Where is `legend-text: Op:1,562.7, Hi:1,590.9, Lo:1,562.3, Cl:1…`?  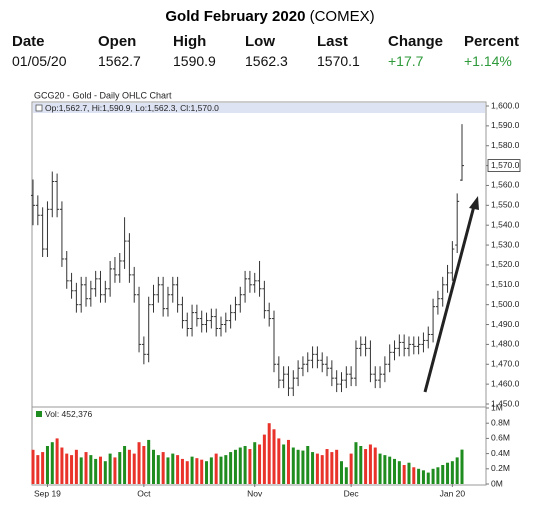 legend-text: Op:1,562.7, Hi:1,590.9, Lo:1,562.3, Cl:1… is located at coordinates (132, 108).